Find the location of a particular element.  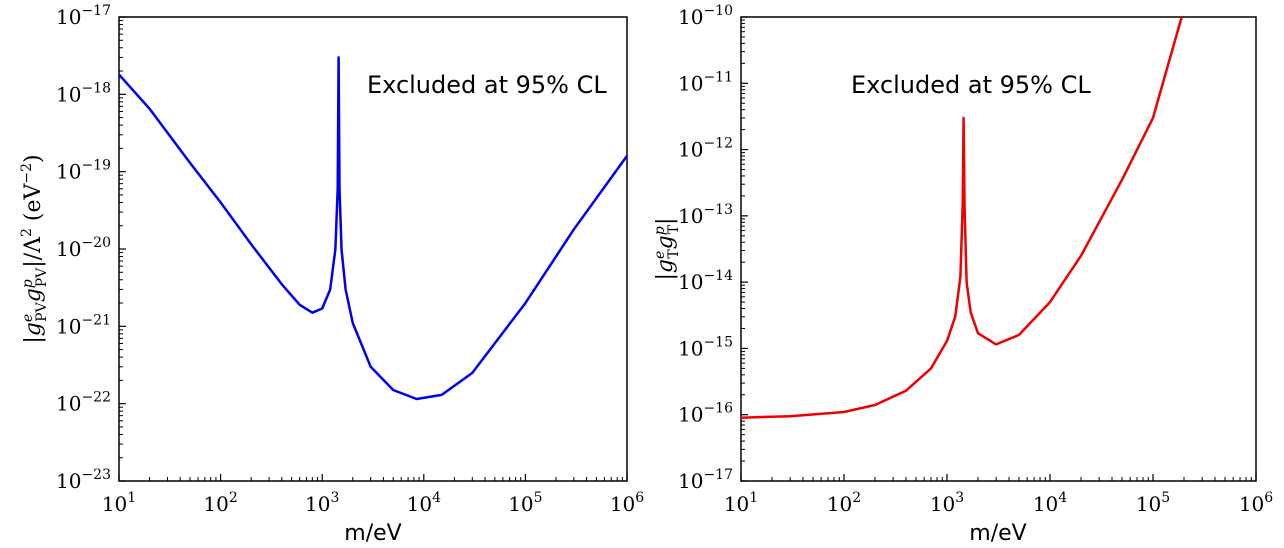

left-x-tick-label: 10³ is located at coordinates (322, 503).